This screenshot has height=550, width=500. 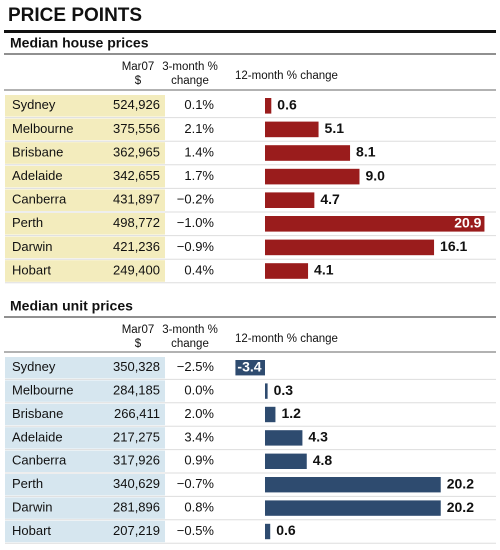 What do you see at coordinates (199, 507) in the screenshot?
I see `change-3m: 0.8%` at bounding box center [199, 507].